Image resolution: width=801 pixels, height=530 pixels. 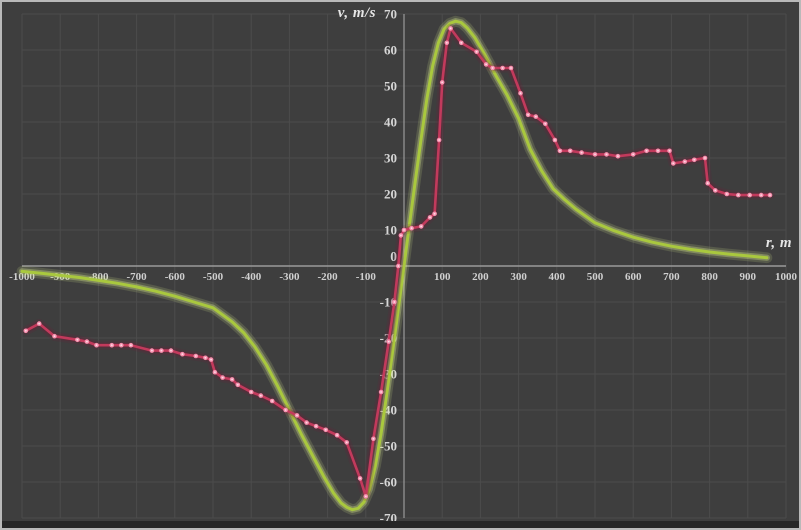 I want to click on y-tick-label: 60, so click(x=390, y=50).